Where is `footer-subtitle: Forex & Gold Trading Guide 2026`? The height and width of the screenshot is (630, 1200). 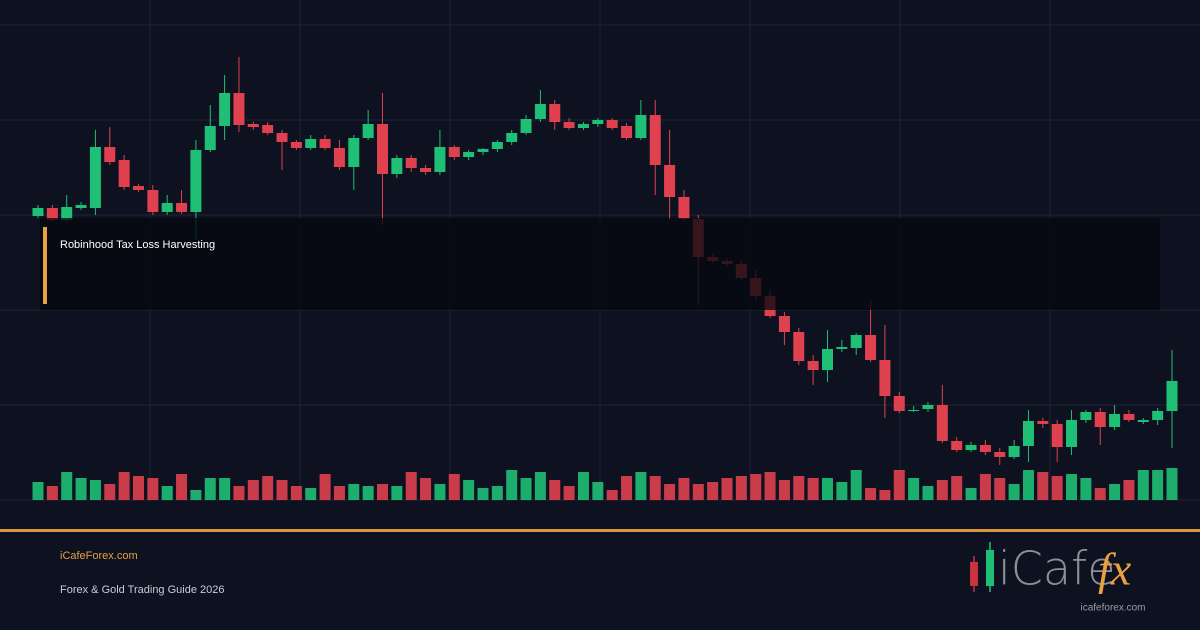
footer-subtitle: Forex & Gold Trading Guide 2026 is located at coordinates (142, 590).